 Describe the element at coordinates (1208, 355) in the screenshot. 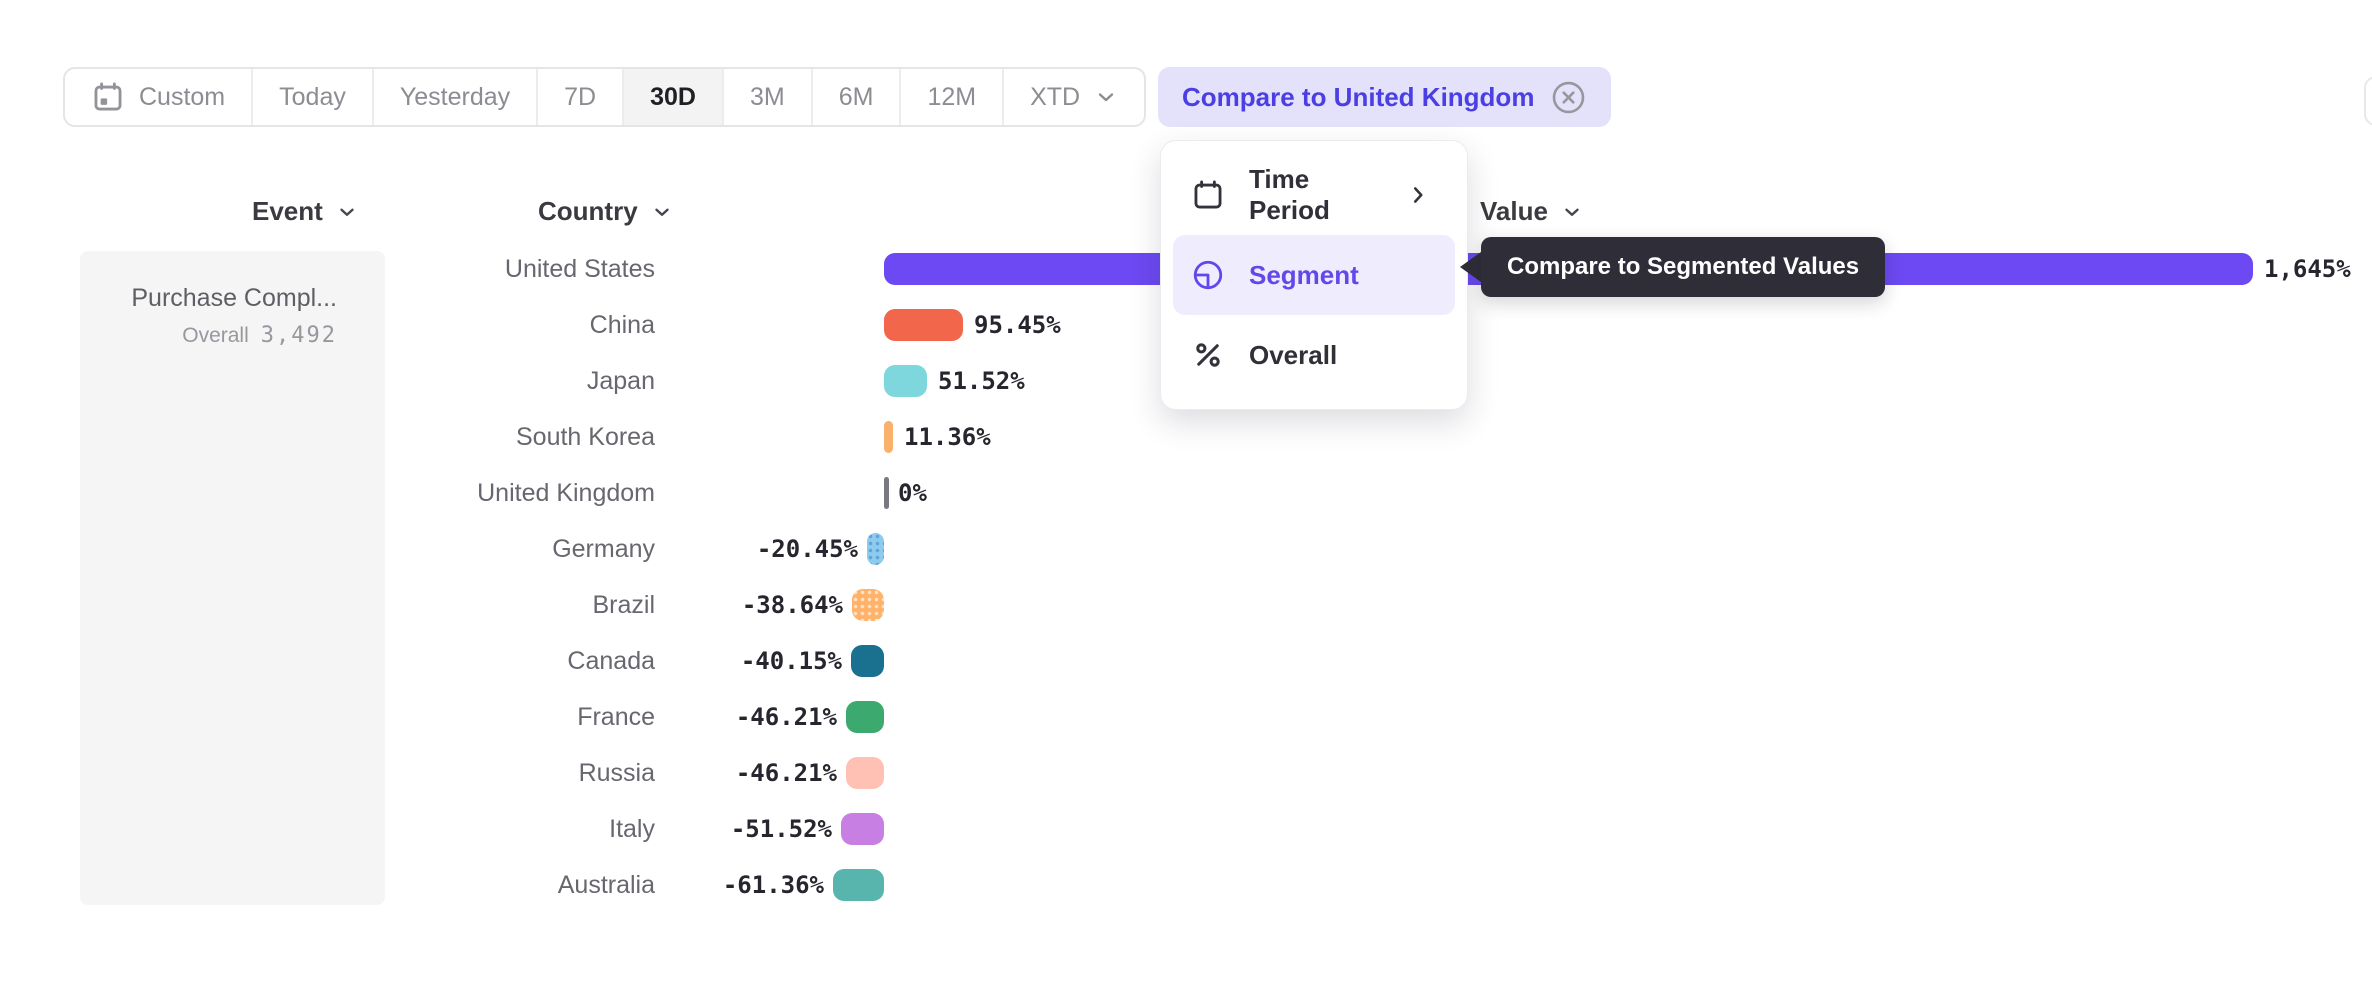

I see `percent-icon` at that location.